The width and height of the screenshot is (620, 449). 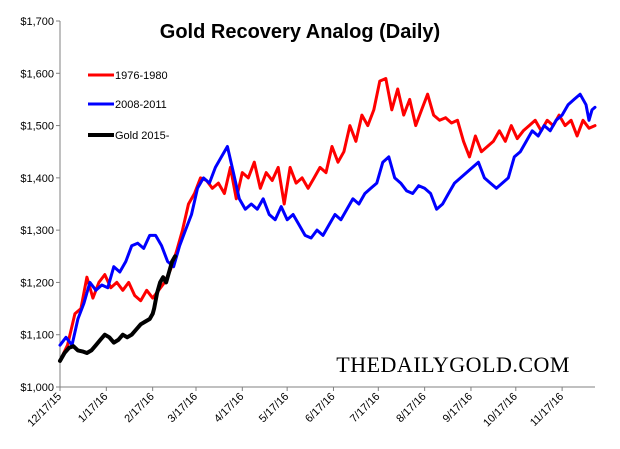 I want to click on y-tick-label: $1,600, so click(x=37, y=74).